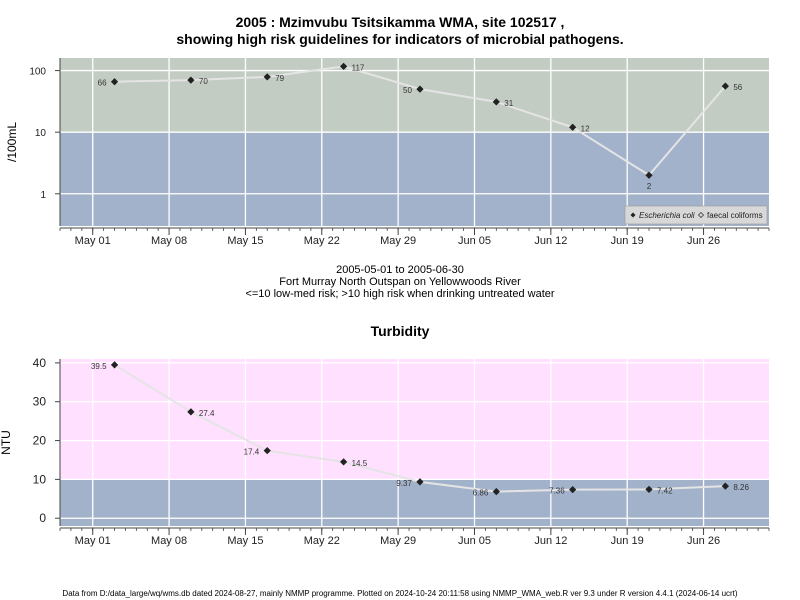  What do you see at coordinates (407, 90) in the screenshot?
I see `data-label: 50` at bounding box center [407, 90].